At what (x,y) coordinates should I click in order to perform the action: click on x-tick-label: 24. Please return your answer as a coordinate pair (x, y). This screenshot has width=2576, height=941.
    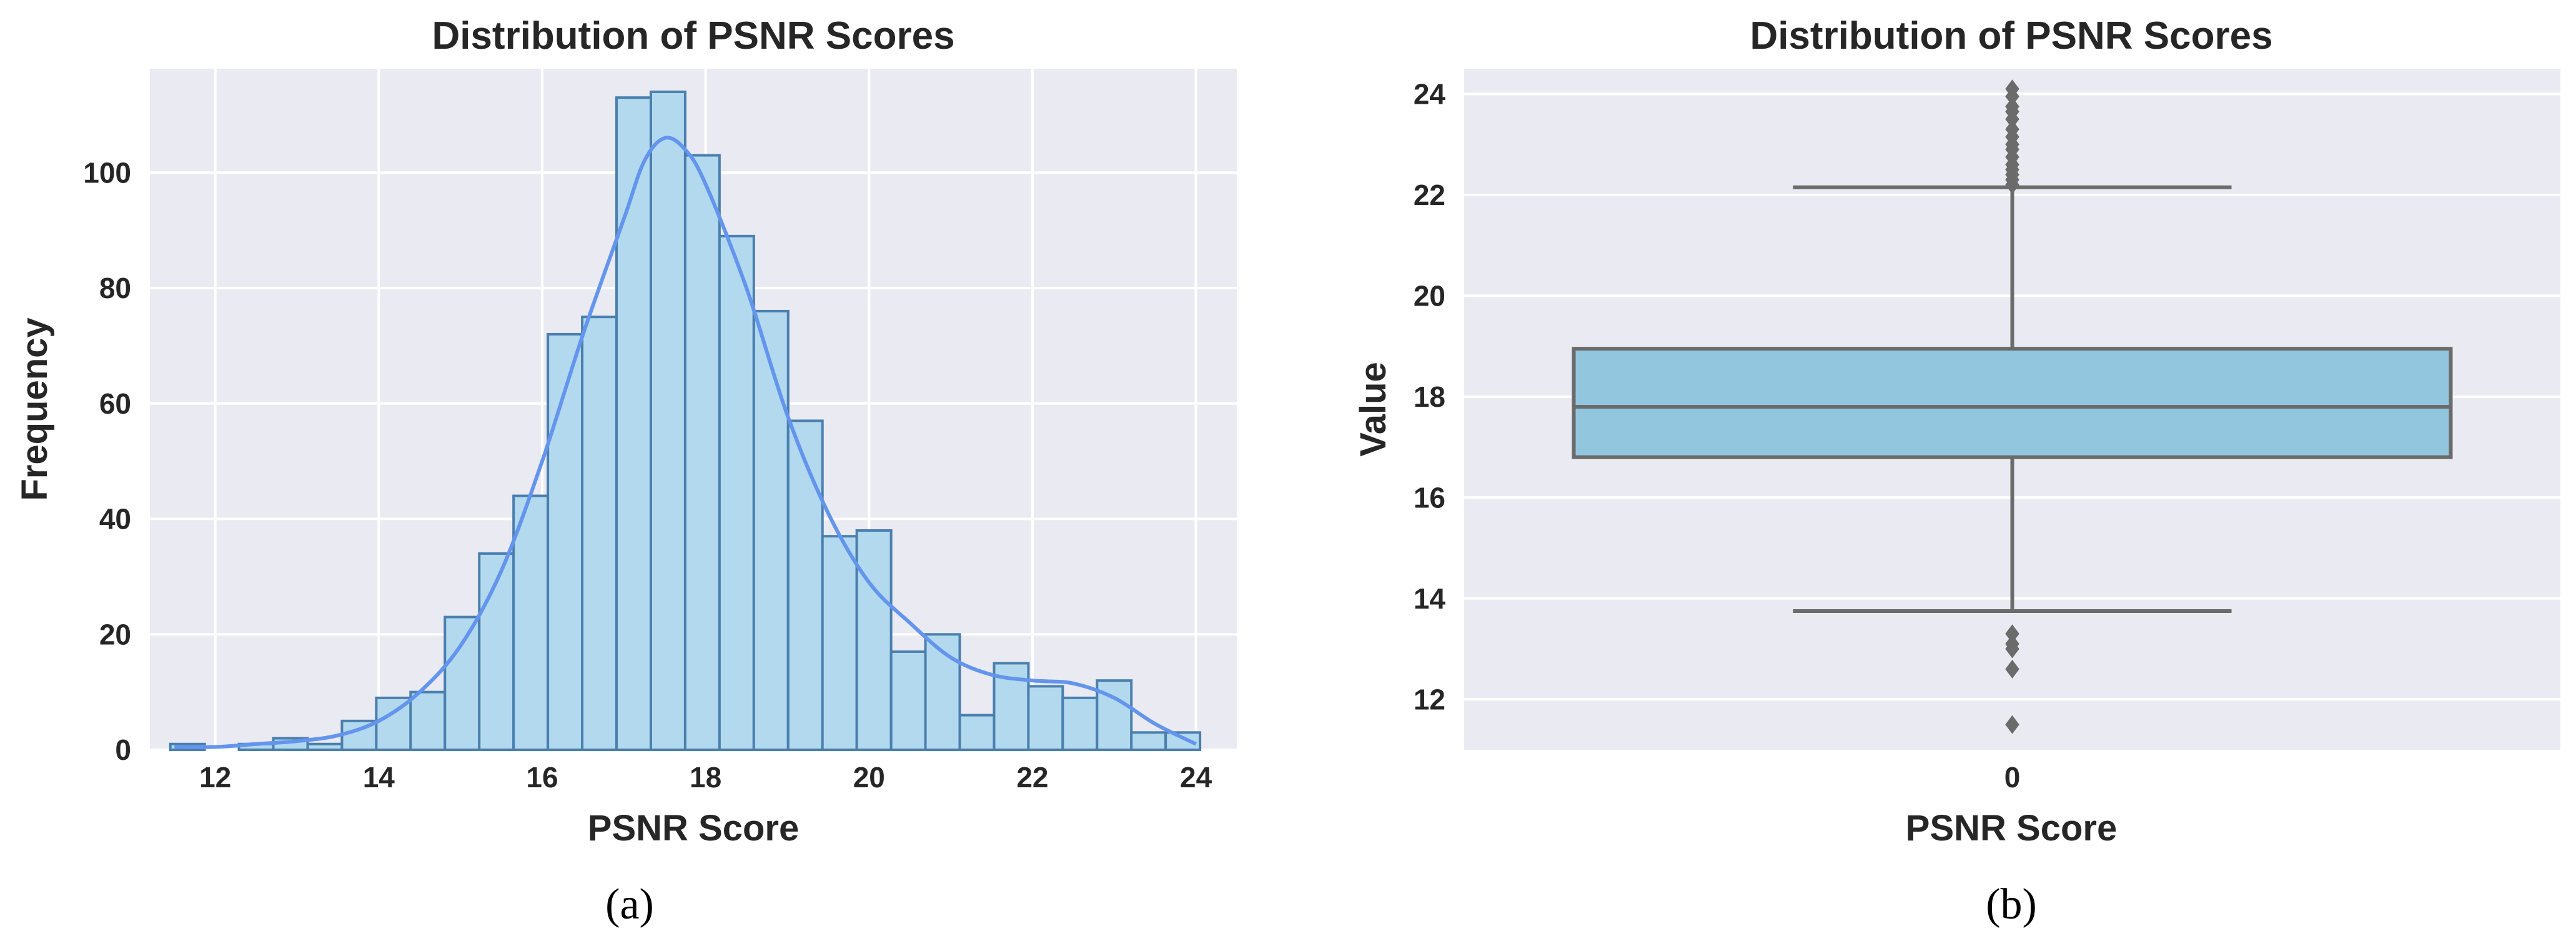
    Looking at the image, I should click on (1196, 777).